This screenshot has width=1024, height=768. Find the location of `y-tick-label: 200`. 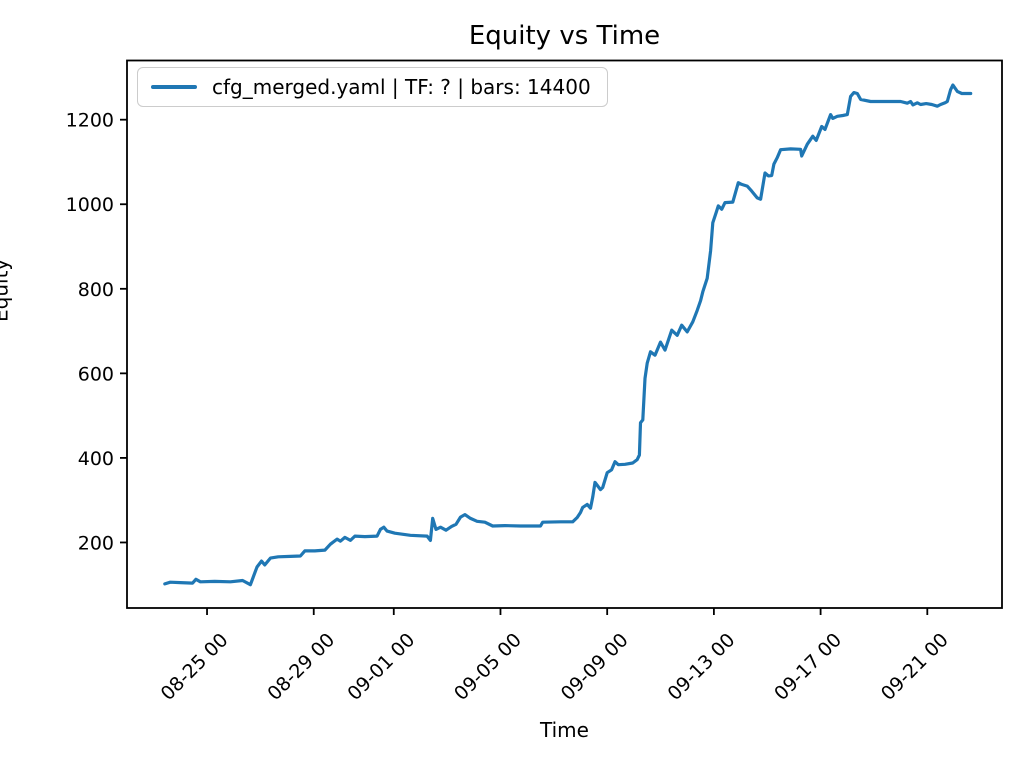

y-tick-label: 200 is located at coordinates (96, 543).